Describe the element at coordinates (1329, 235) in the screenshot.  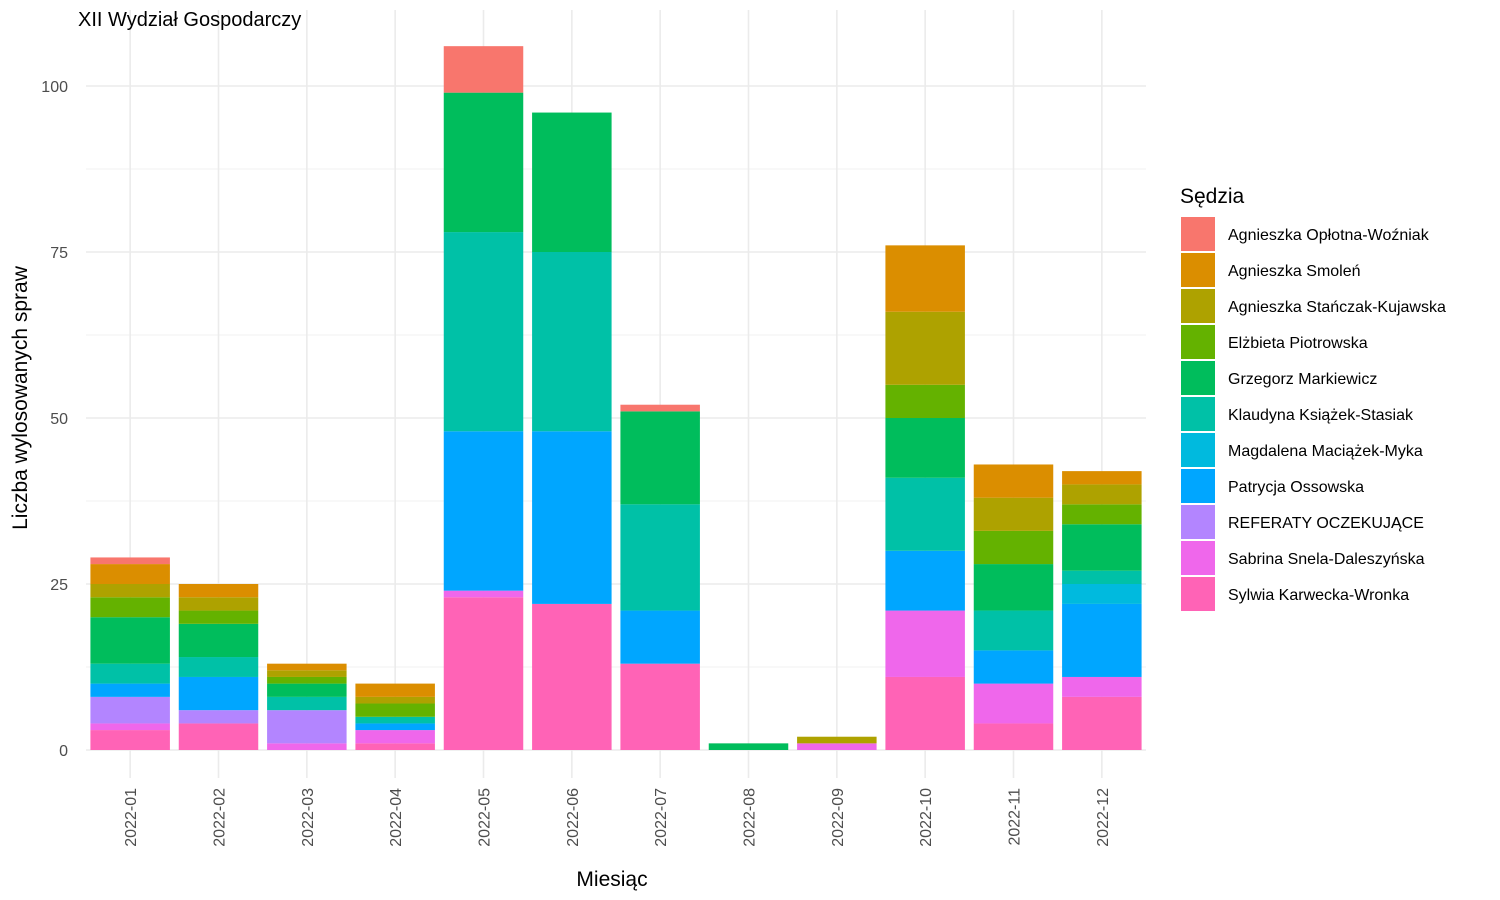
I see `legend-label: Agnieszka Opłotna-Woźniak` at that location.